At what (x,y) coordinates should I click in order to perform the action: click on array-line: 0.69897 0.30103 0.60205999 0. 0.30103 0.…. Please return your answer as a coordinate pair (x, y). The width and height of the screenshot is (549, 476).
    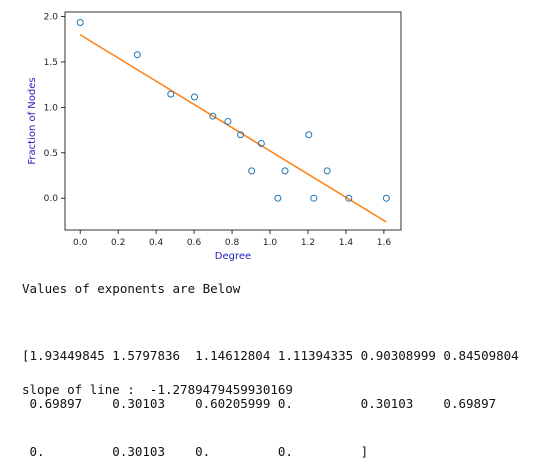
    Looking at the image, I should click on (259, 403).